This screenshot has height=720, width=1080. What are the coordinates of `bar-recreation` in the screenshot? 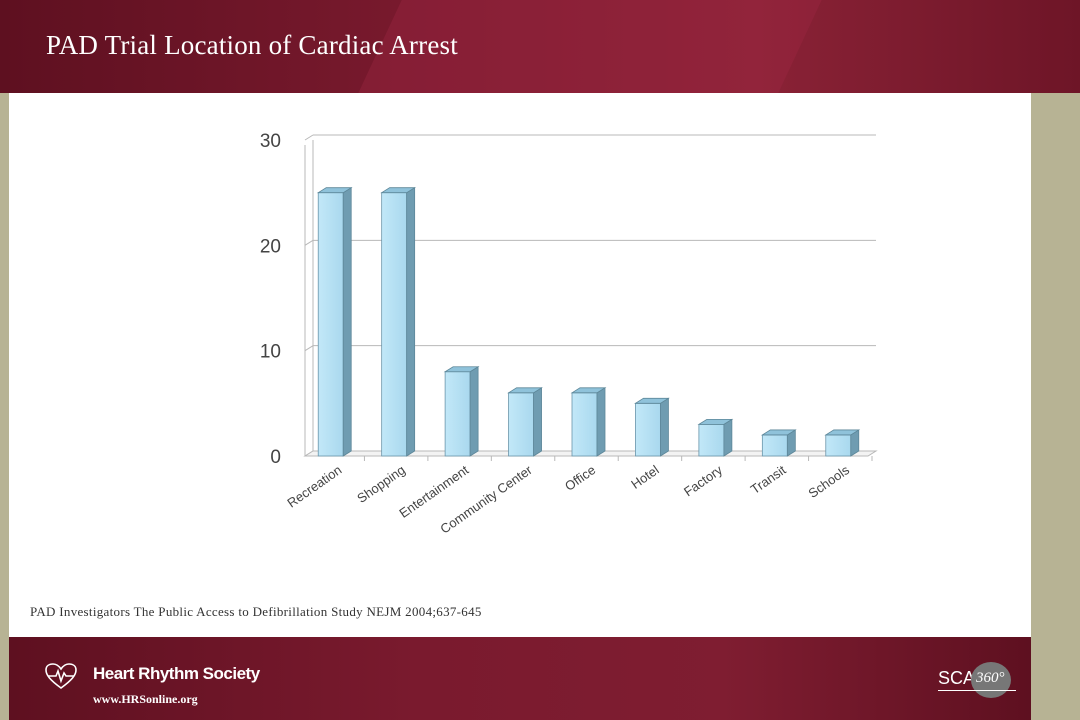 It's located at (334, 321).